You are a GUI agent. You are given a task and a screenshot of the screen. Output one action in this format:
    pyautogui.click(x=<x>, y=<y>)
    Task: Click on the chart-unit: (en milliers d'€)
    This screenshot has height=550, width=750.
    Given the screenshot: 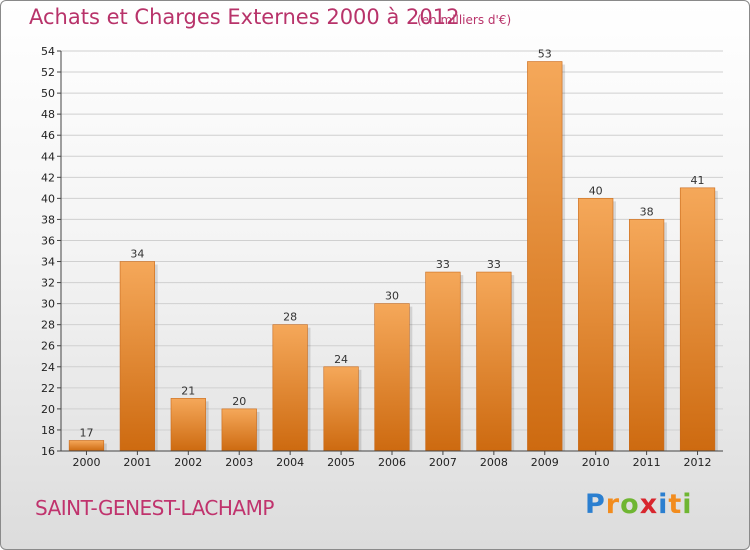 What is the action you would take?
    pyautogui.click(x=464, y=20)
    